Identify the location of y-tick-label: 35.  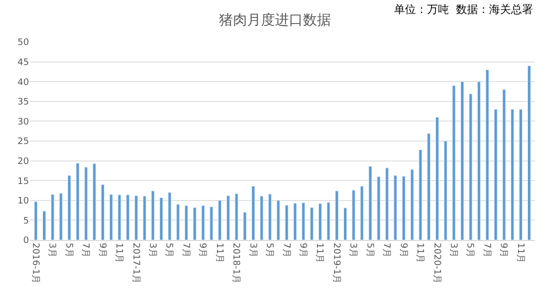
(23, 103).